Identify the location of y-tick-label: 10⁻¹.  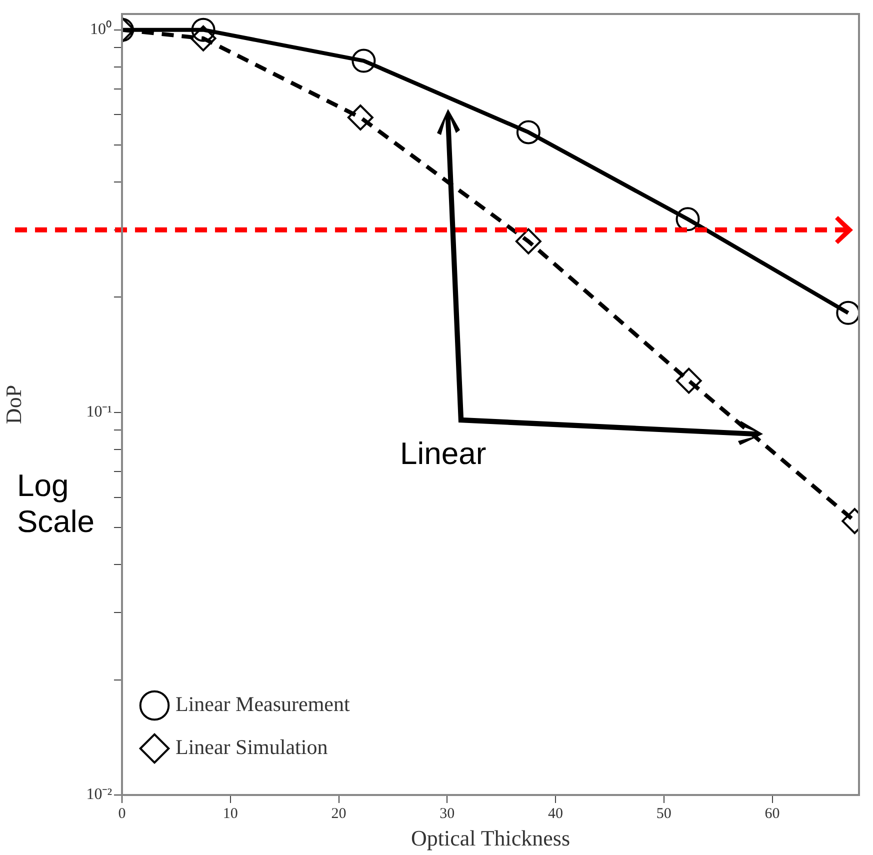
(99, 412).